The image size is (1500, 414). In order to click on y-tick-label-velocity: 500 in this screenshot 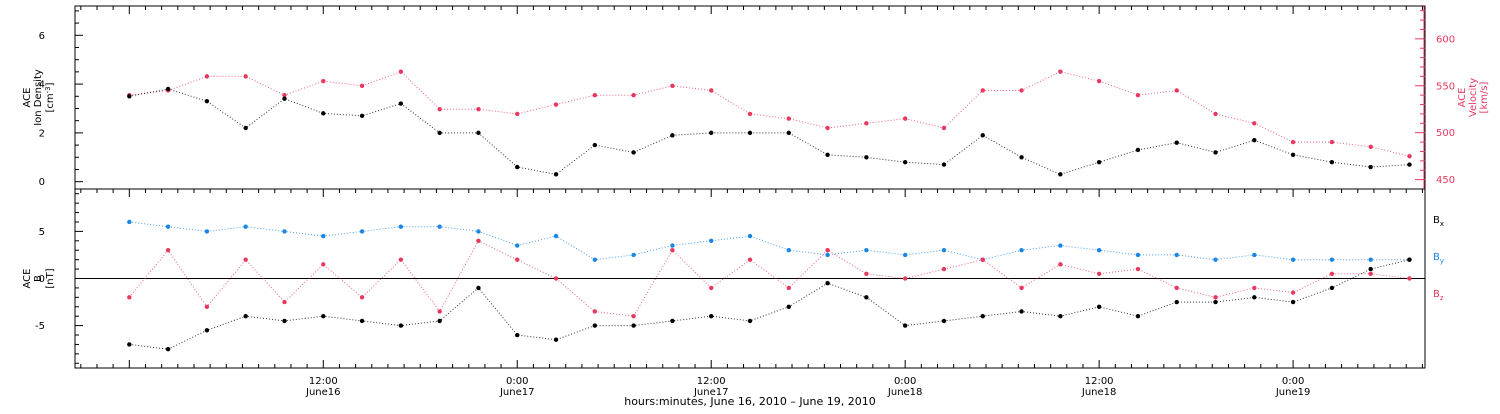, I will do `click(1445, 133)`.